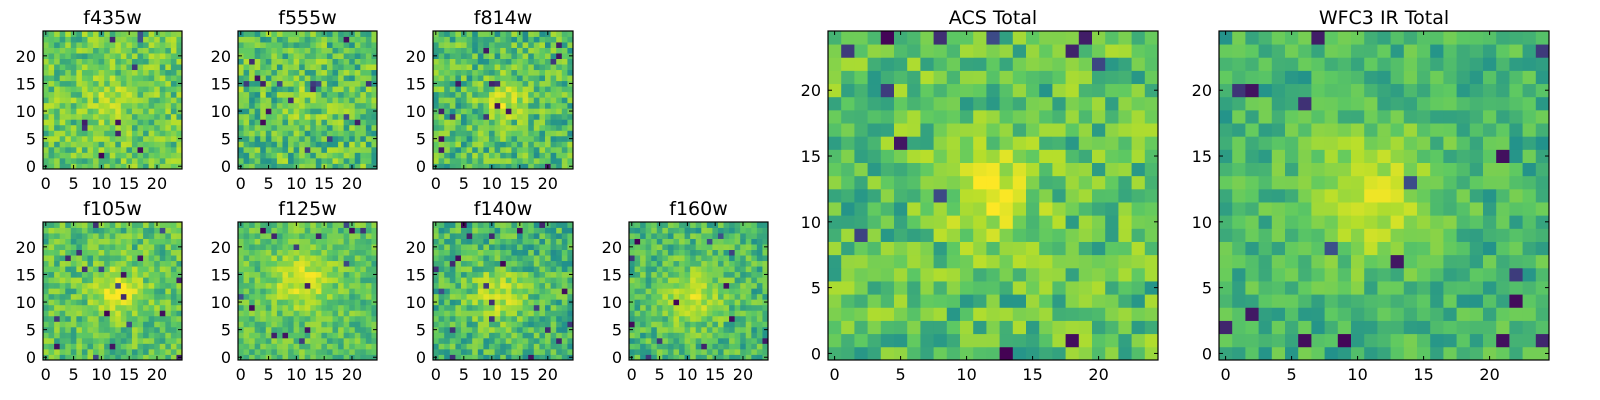 The height and width of the screenshot is (400, 1600). I want to click on heatmap-cells, so click(308, 291).